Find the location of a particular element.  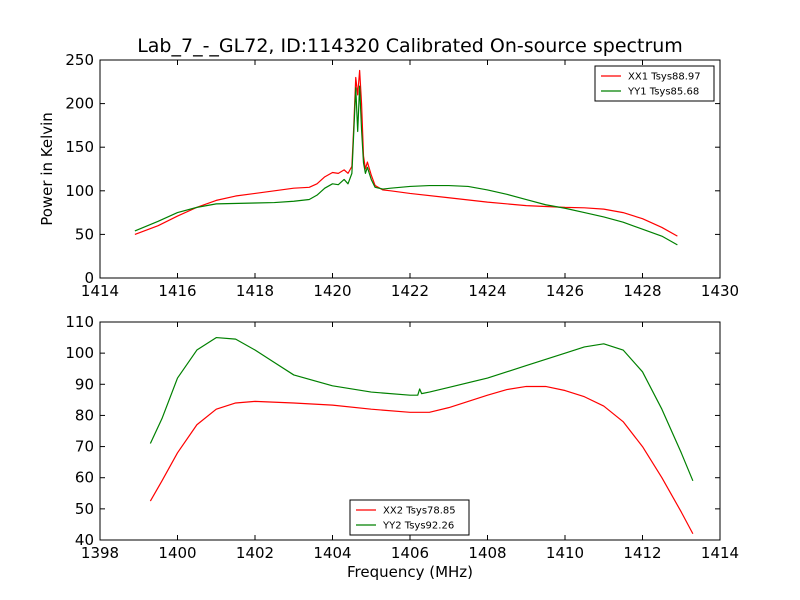

y-tick-label: 110 is located at coordinates (79, 322).